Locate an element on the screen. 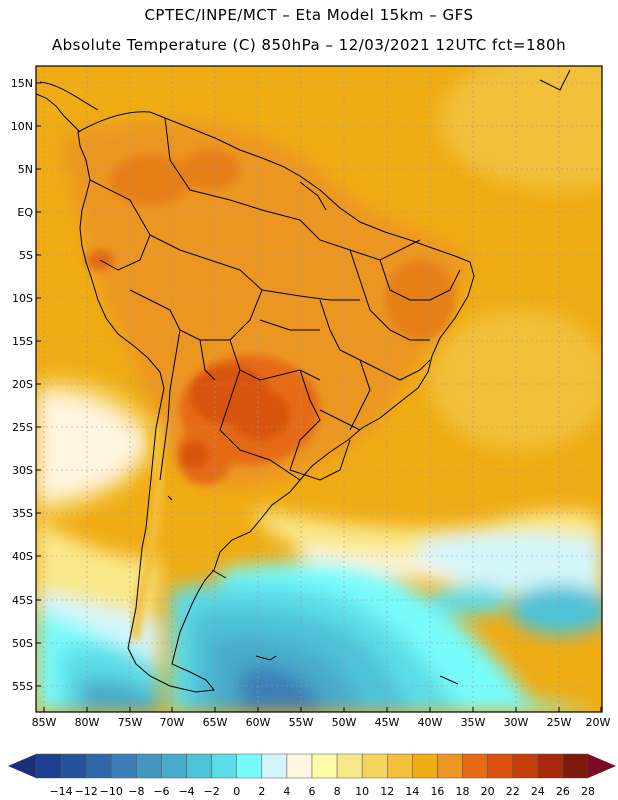 The width and height of the screenshot is (618, 800). lon-label: 20W is located at coordinates (598, 722).